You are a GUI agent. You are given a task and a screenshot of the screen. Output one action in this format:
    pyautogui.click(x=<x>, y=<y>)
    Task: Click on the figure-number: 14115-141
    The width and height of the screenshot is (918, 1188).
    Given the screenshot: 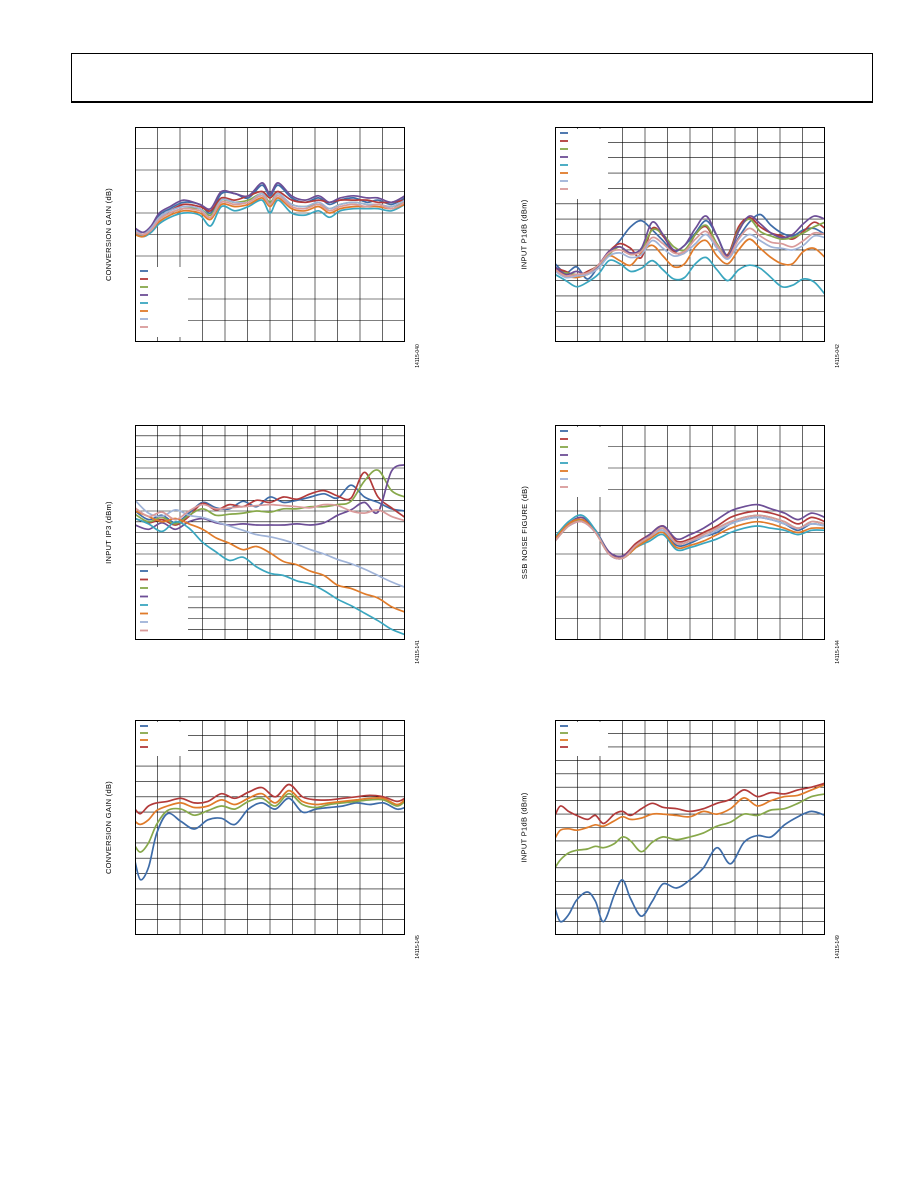 What is the action you would take?
    pyautogui.click(x=417, y=652)
    